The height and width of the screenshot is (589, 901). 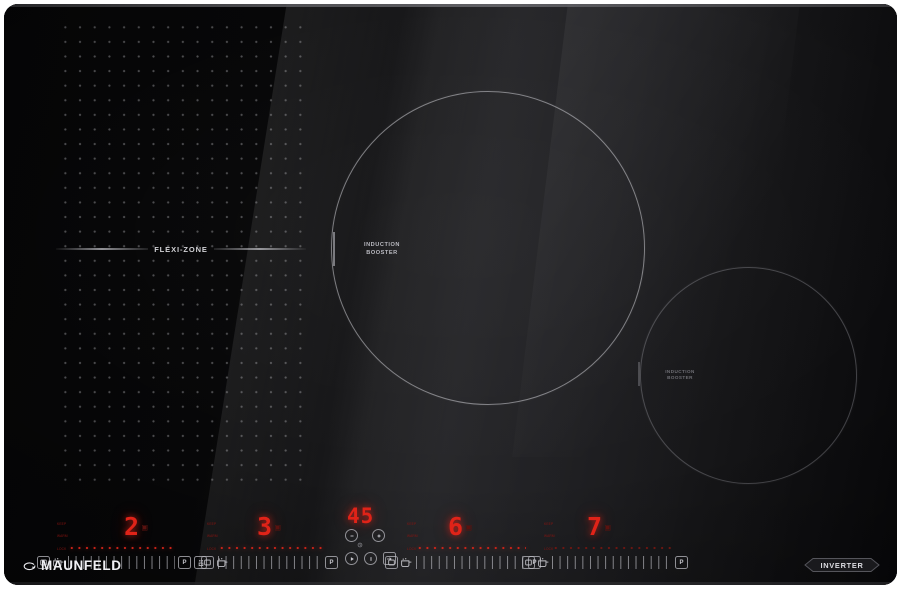 I want to click on zone-1-legend: KEEP WARM LOCK, so click(x=62, y=536).